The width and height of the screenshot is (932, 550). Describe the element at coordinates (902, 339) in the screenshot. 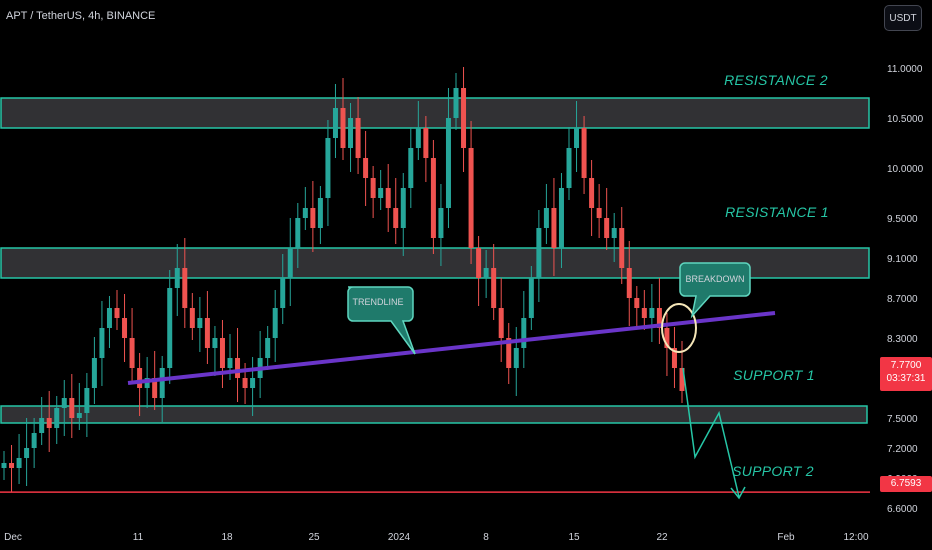

I see `y-tick-label: 8.3000` at that location.